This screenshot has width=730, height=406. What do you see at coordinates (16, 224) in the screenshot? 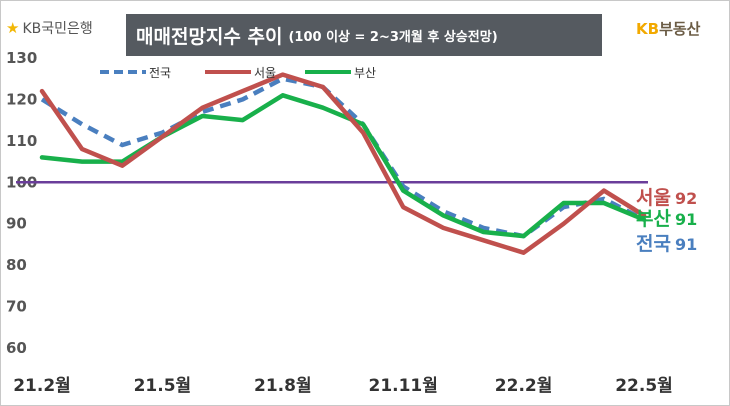
I see `y-tick-label: 90` at bounding box center [16, 224].